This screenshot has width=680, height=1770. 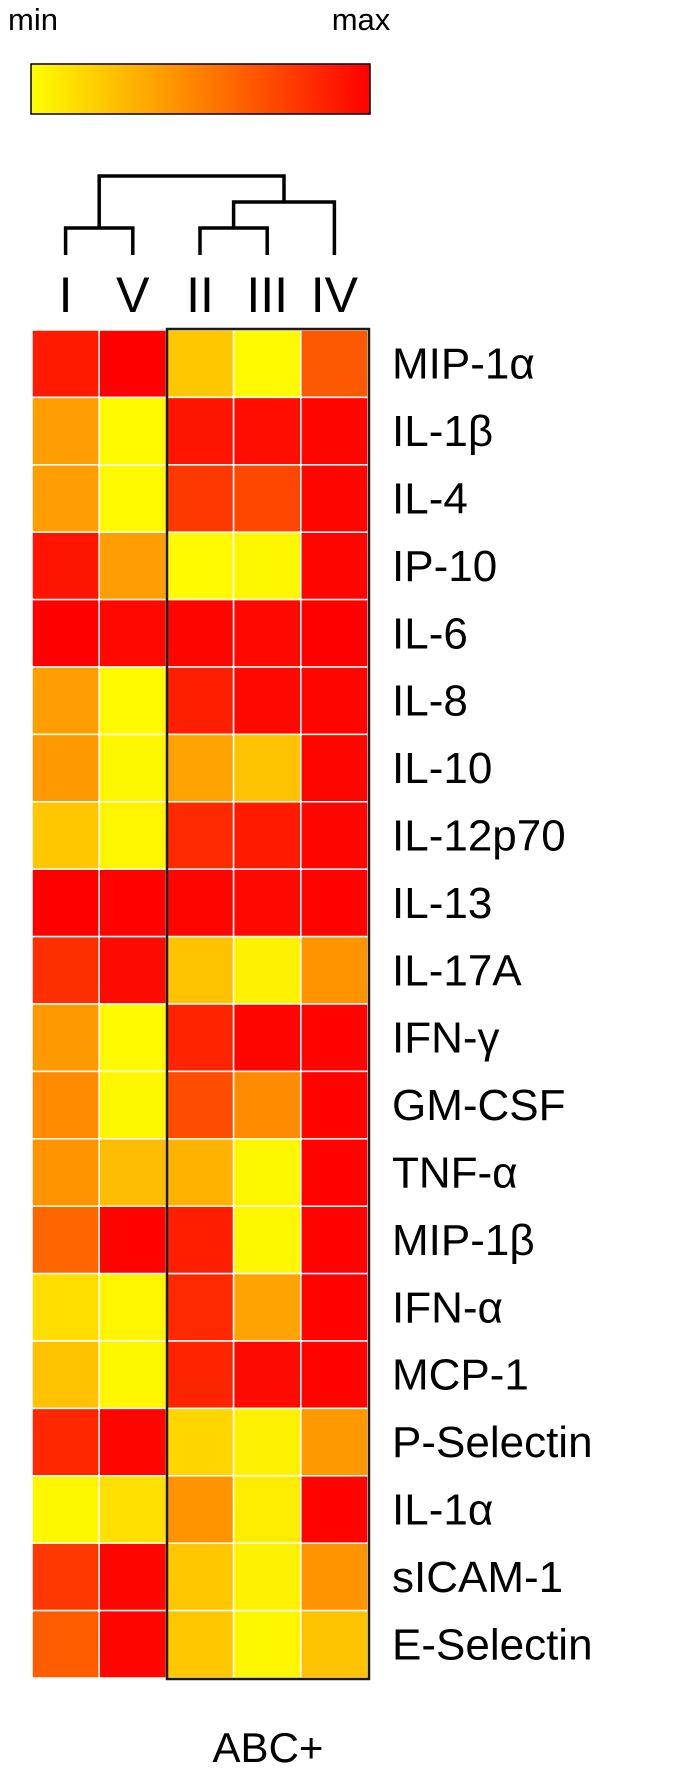 I want to click on heatmap-cell-gm-csf-ii, so click(x=200, y=1105).